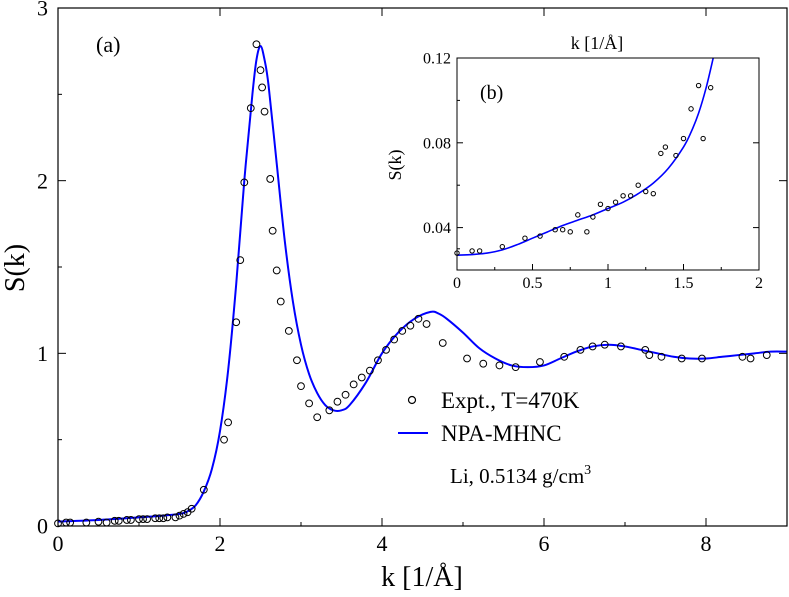 This screenshot has width=789, height=597. I want to click on material-annotation-text: Li, 0.5134 g/cm, so click(517, 476).